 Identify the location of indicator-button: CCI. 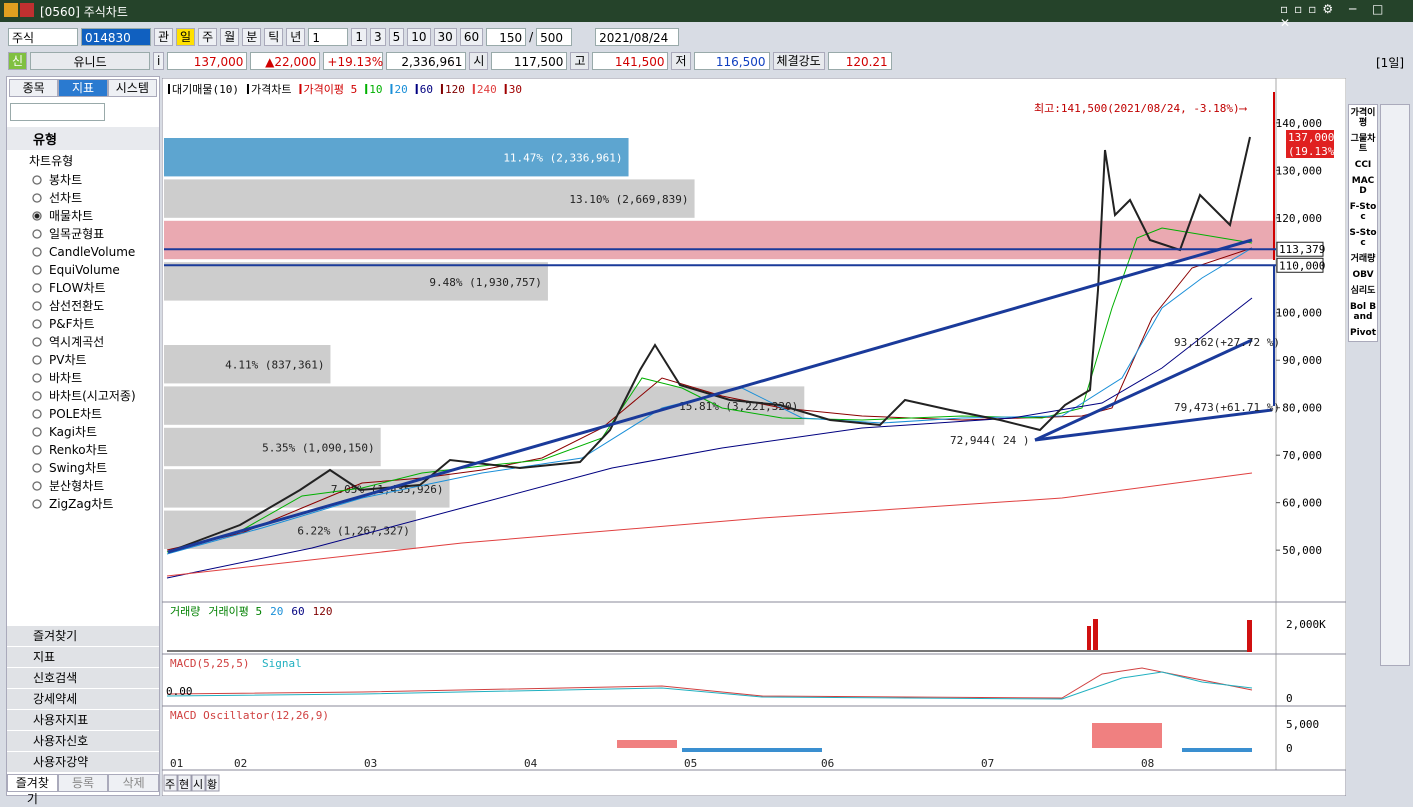
(1363, 165).